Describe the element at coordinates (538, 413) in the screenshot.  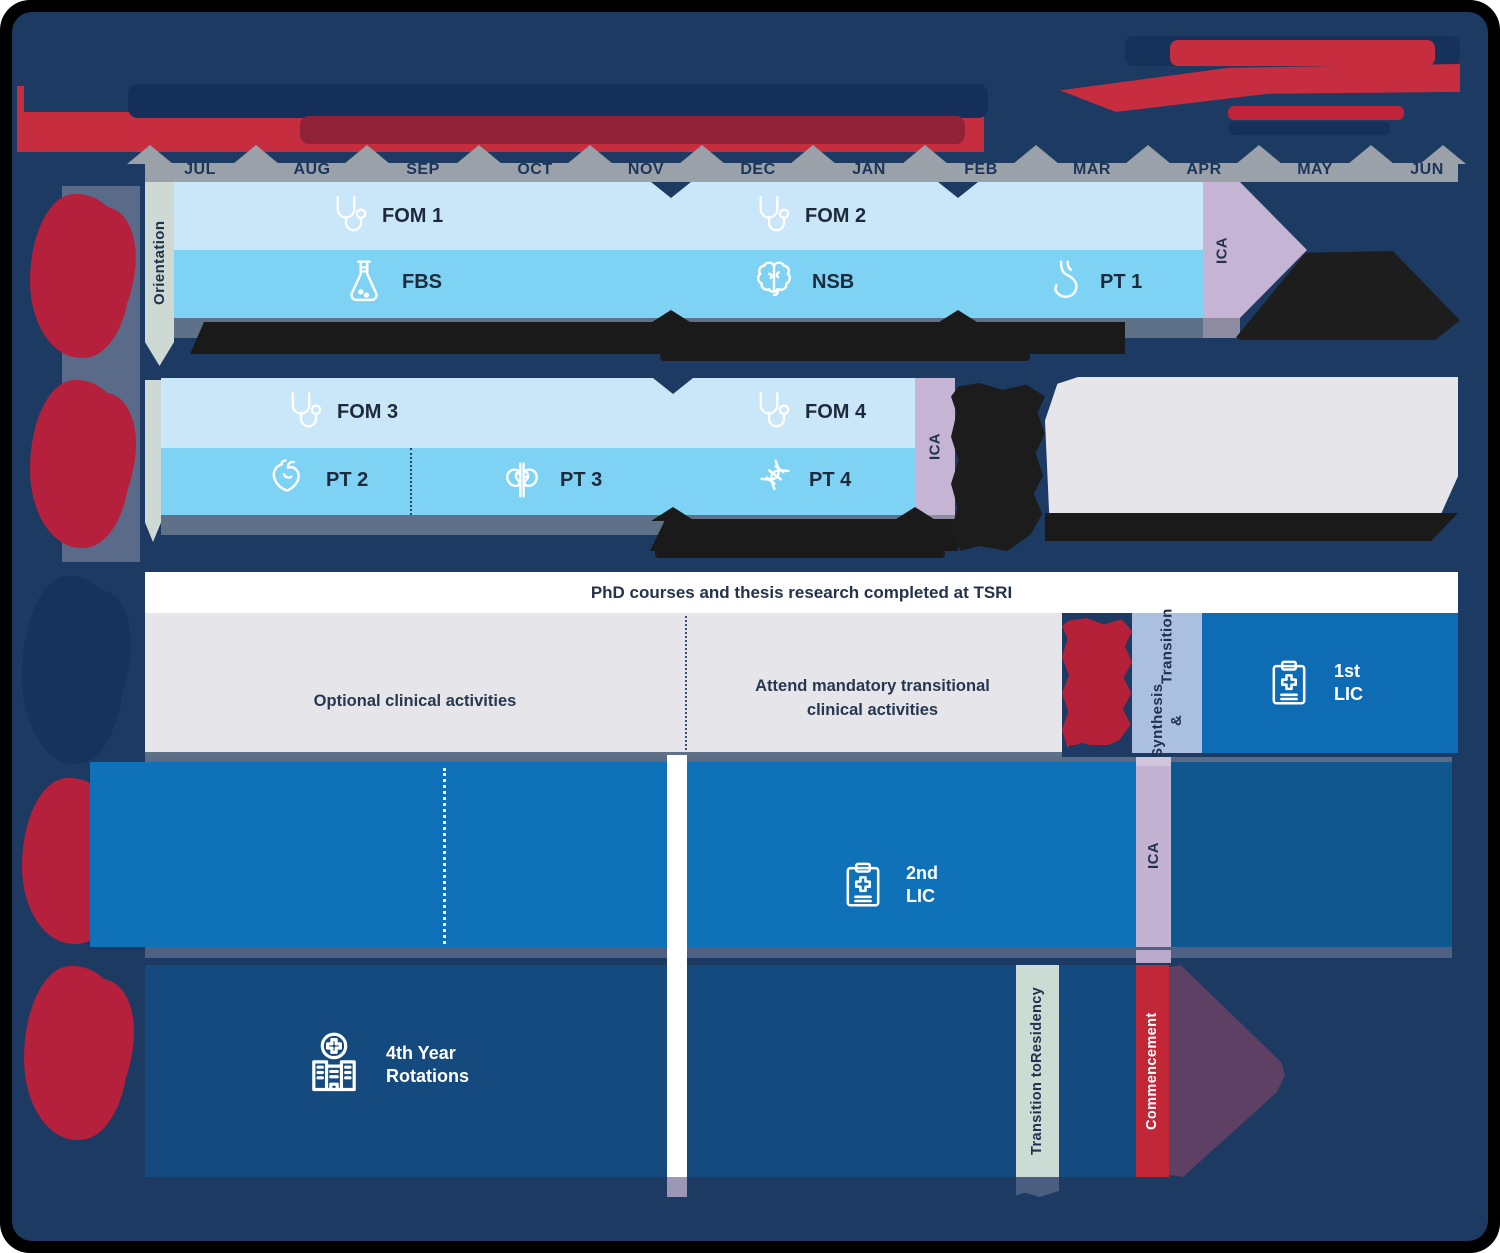
I see `year2-fom-band` at that location.